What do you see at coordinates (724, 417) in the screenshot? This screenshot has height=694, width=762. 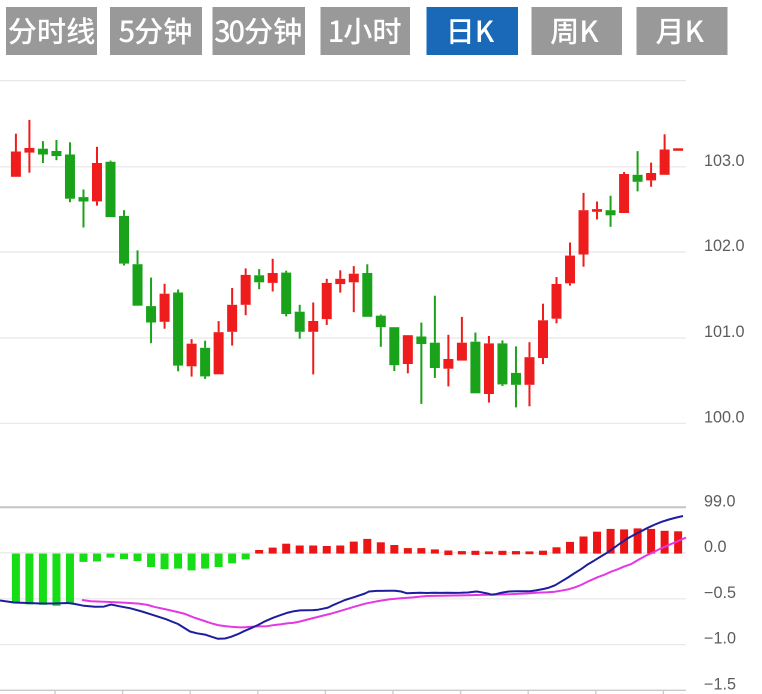 I see `svg-text: 100.0` at bounding box center [724, 417].